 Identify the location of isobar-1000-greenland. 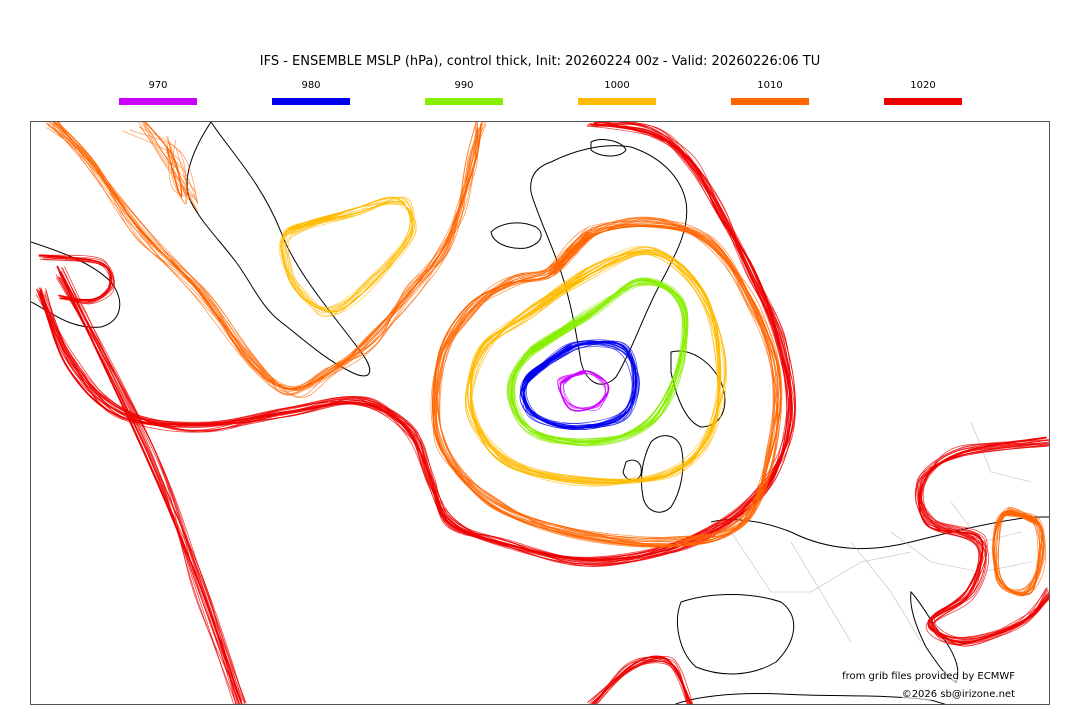
(347, 256).